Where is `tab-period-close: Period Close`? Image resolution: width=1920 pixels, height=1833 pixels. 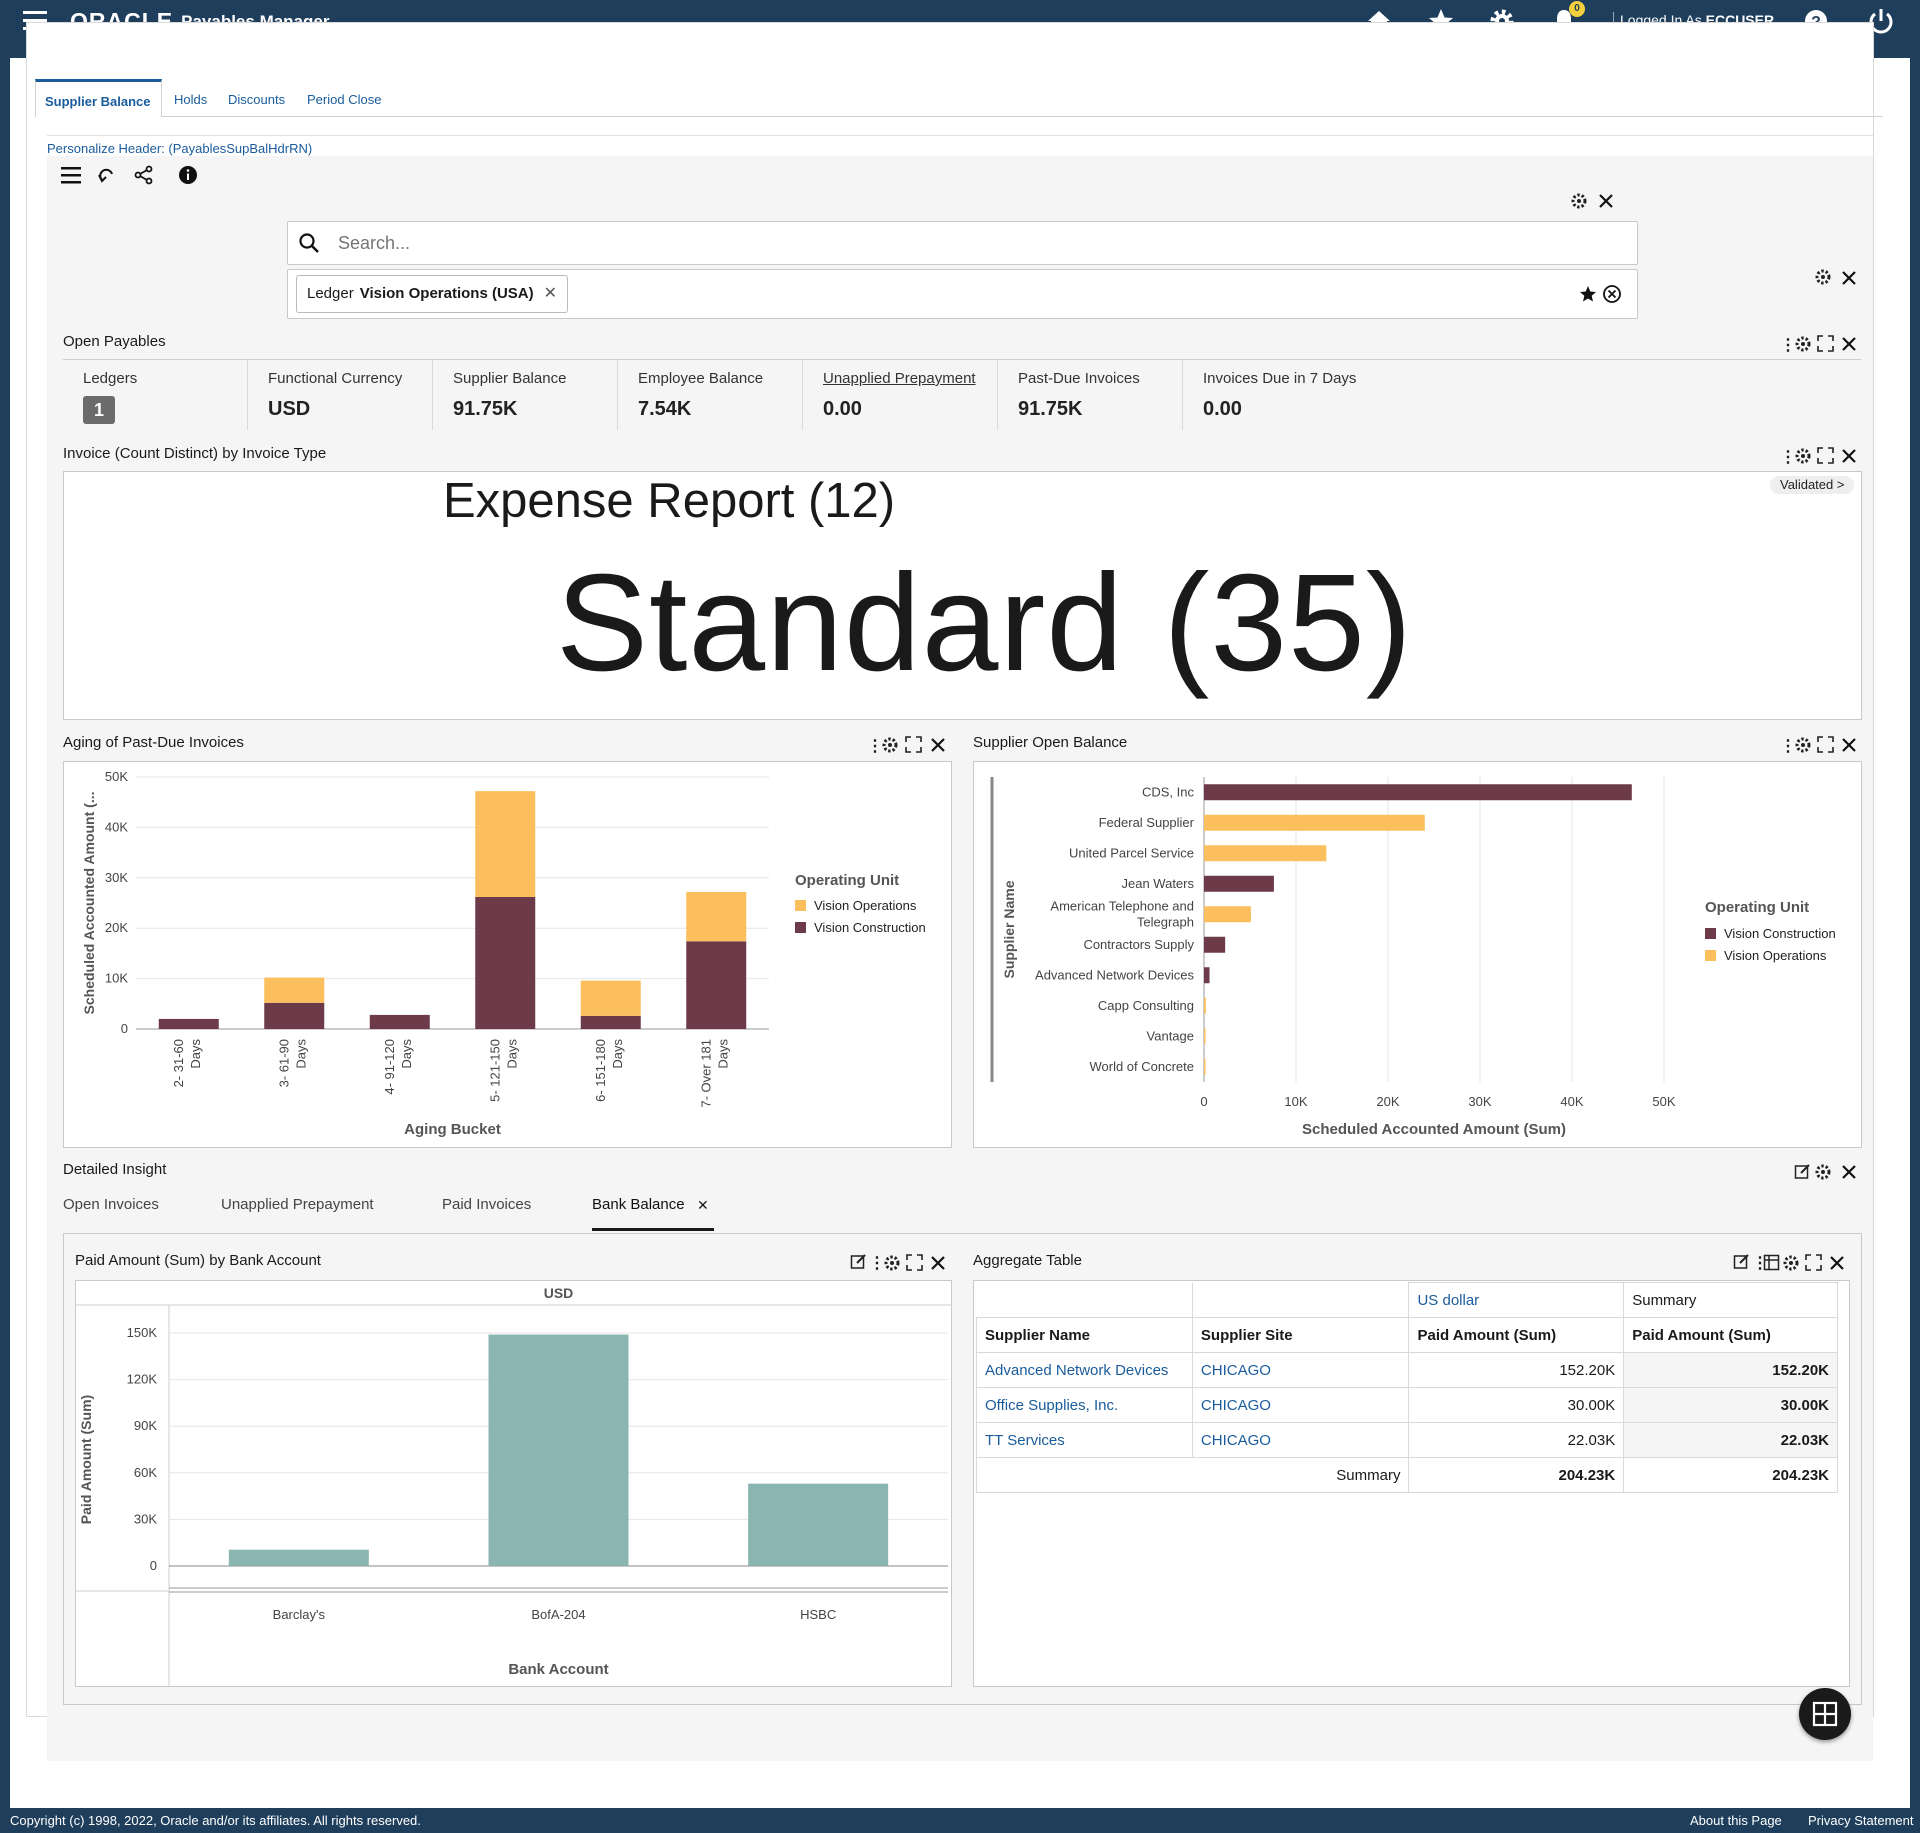
tab-period-close: Period Close is located at coordinates (344, 99).